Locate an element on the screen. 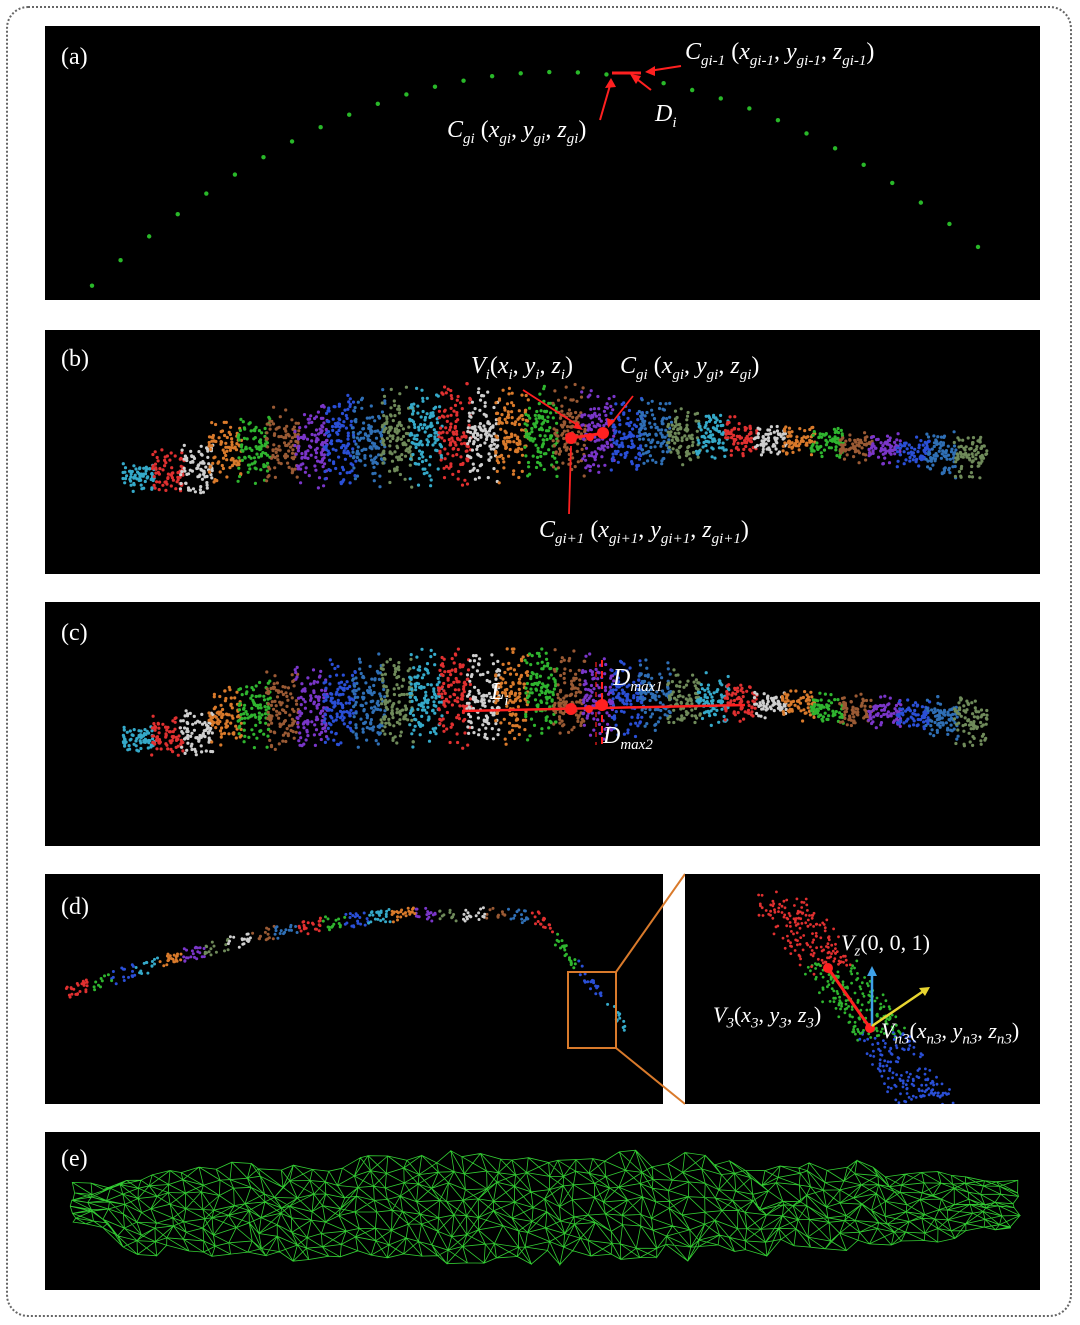 This screenshot has width=1080, height=1325. c-prev-label: Cgi-1 (xgi-1, ygi-1, zgi-1) is located at coordinates (779, 54).